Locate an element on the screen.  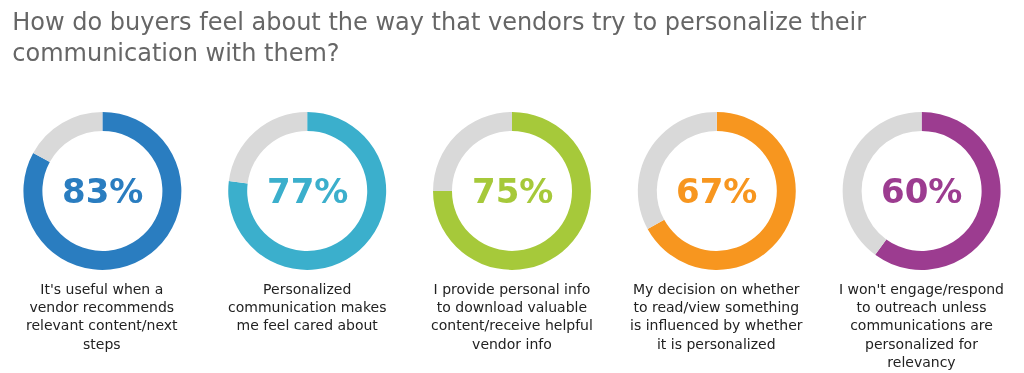
text: It's useful when a vendor recommends relevant content/next steps is located at coordinates (102, 316).